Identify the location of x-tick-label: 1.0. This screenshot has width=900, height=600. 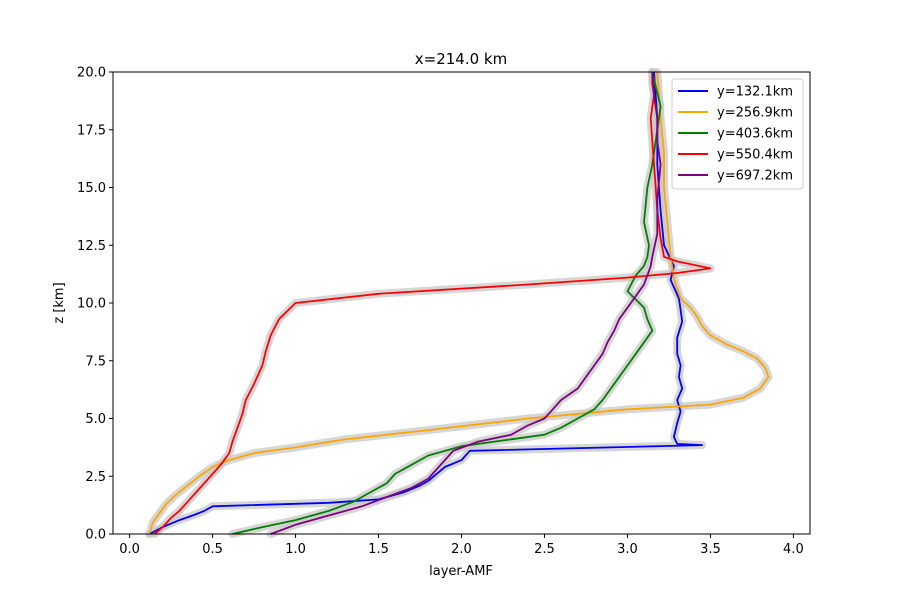
(295, 549).